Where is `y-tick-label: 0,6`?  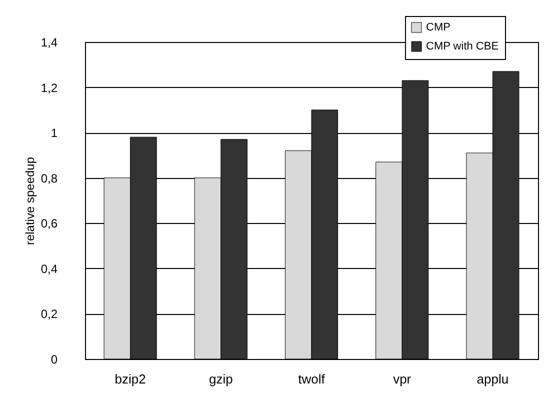 y-tick-label: 0,6 is located at coordinates (49, 223).